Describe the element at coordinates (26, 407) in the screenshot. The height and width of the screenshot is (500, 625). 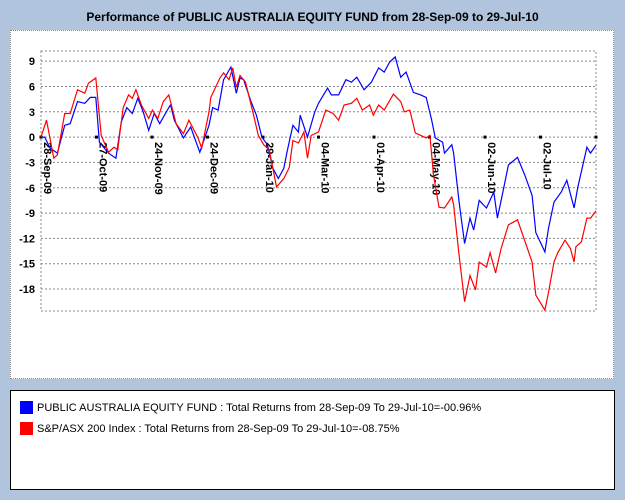
I see `legend-swatch-blue` at that location.